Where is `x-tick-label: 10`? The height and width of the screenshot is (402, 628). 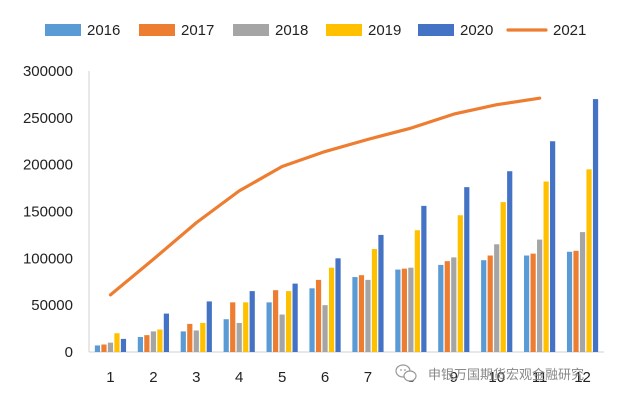 x-tick-label: 10 is located at coordinates (496, 377).